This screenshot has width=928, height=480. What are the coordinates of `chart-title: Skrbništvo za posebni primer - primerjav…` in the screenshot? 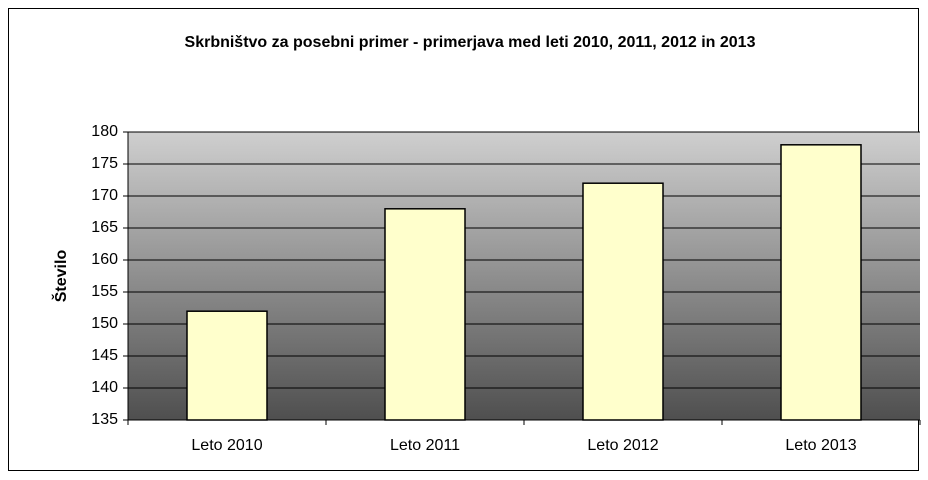 It's located at (470, 42).